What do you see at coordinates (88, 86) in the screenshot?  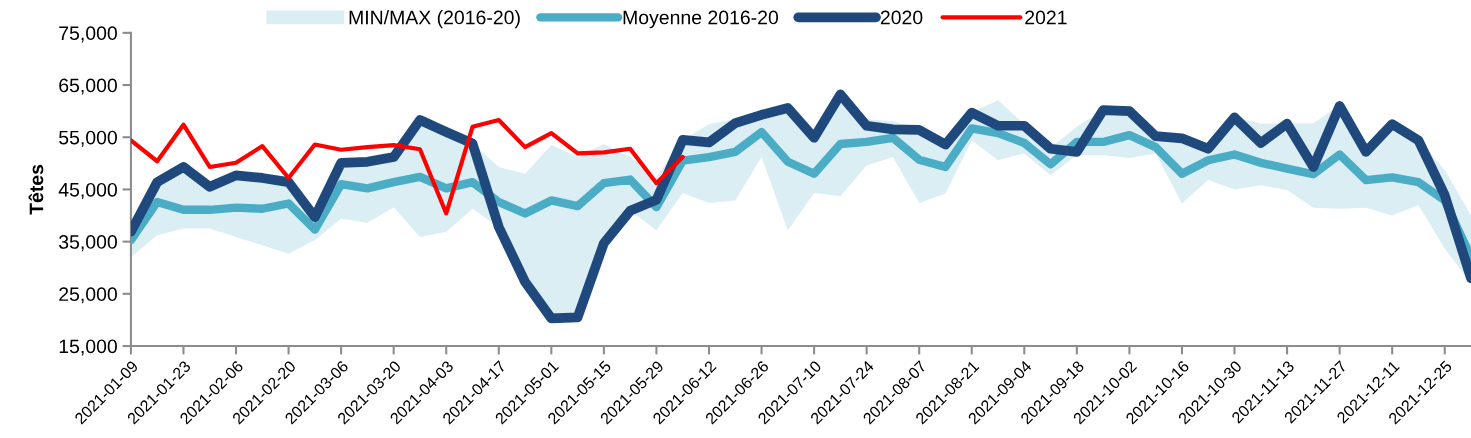 I see `y-tick-label: 65,000` at bounding box center [88, 86].